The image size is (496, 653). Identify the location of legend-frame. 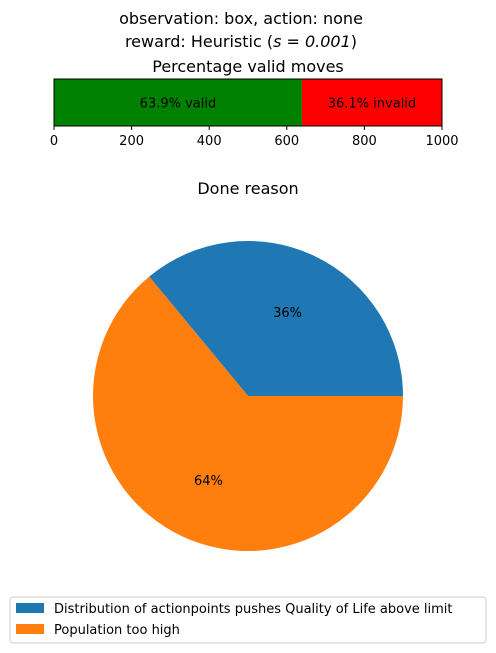
(248, 620).